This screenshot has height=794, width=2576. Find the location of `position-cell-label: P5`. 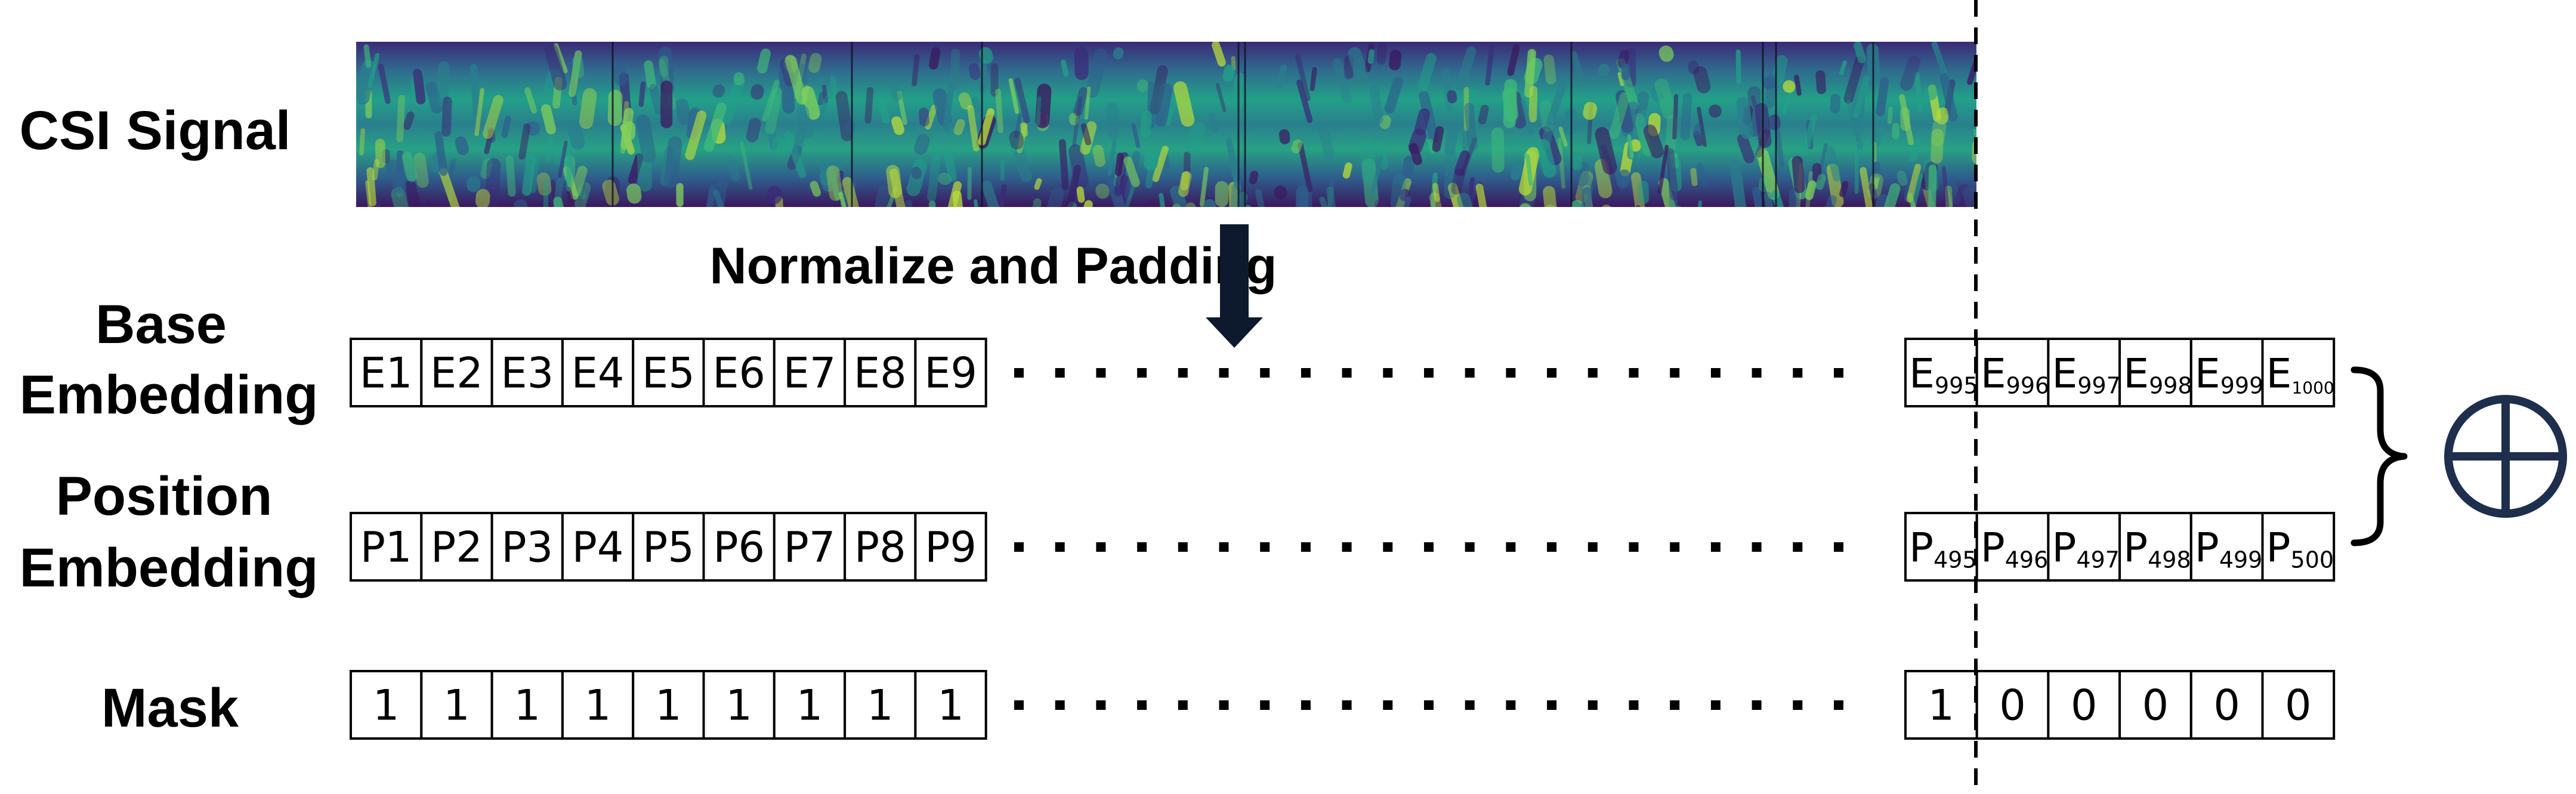

position-cell-label: P5 is located at coordinates (668, 547).